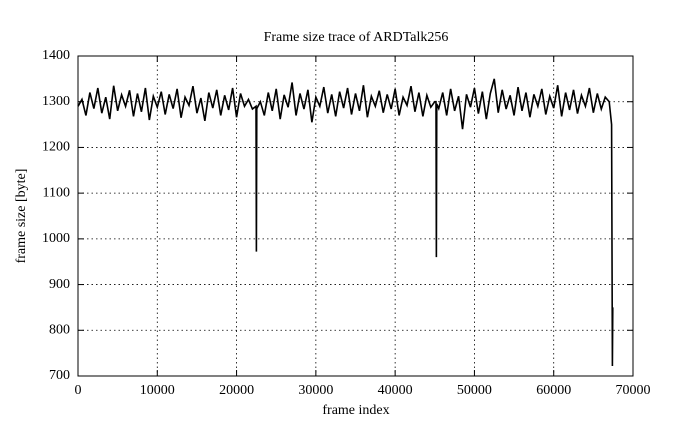 This screenshot has width=695, height=429. I want to click on y-tick-label: 1000, so click(56, 238).